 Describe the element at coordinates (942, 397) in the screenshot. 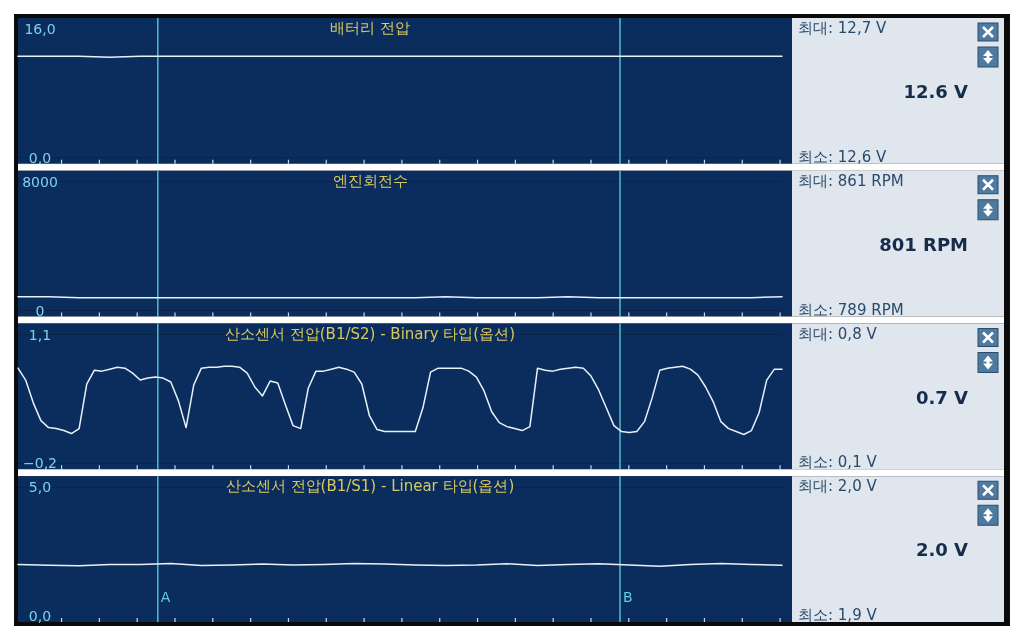

I see `text: 0.7 V` at that location.